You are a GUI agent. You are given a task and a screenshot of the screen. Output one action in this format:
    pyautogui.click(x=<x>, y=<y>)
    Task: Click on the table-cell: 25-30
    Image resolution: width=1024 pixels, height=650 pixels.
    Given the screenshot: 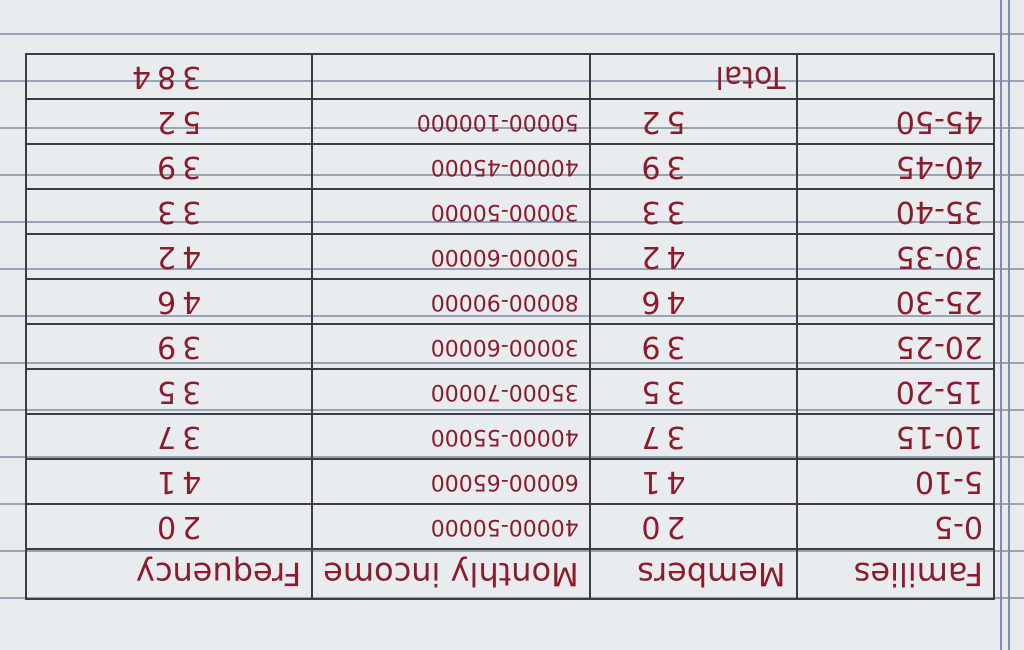 What is the action you would take?
    pyautogui.click(x=895, y=301)
    